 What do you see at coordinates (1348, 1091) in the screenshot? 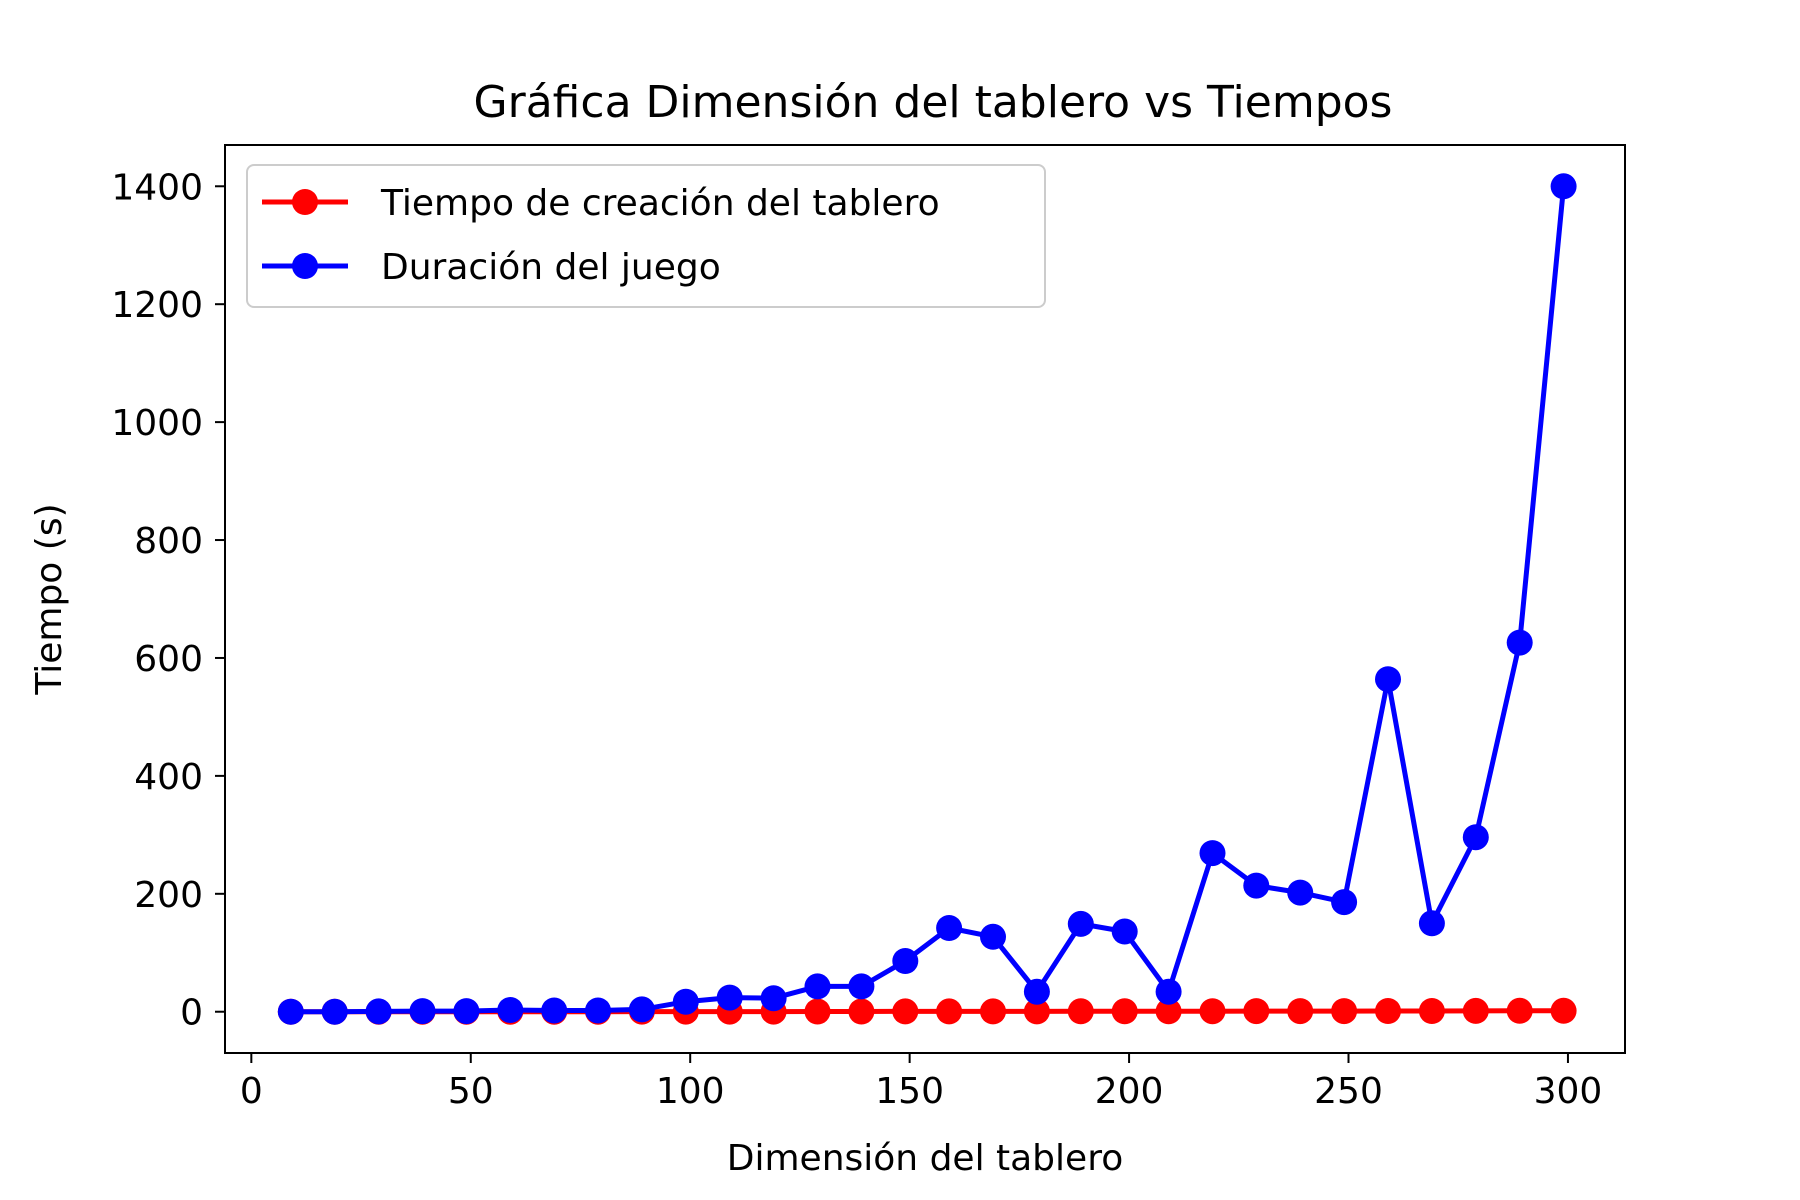
I see `x-tick-label: 250` at bounding box center [1348, 1091].